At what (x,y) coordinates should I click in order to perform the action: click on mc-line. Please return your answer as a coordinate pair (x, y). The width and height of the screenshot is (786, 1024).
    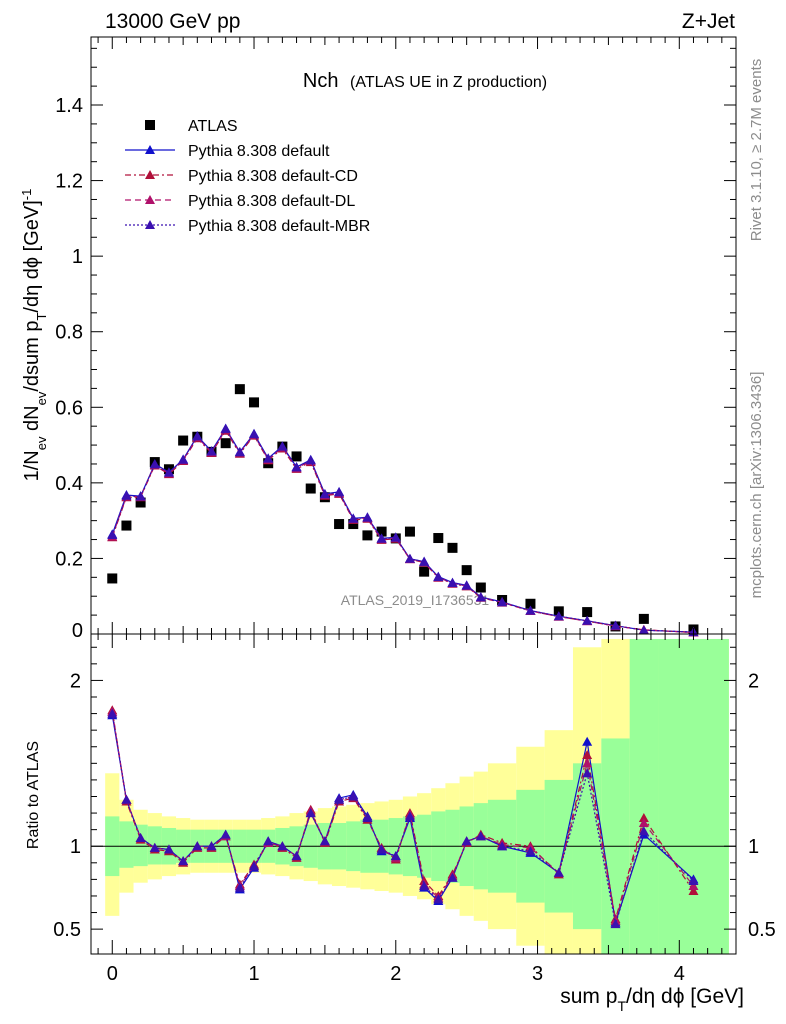
    Looking at the image, I should click on (402, 530).